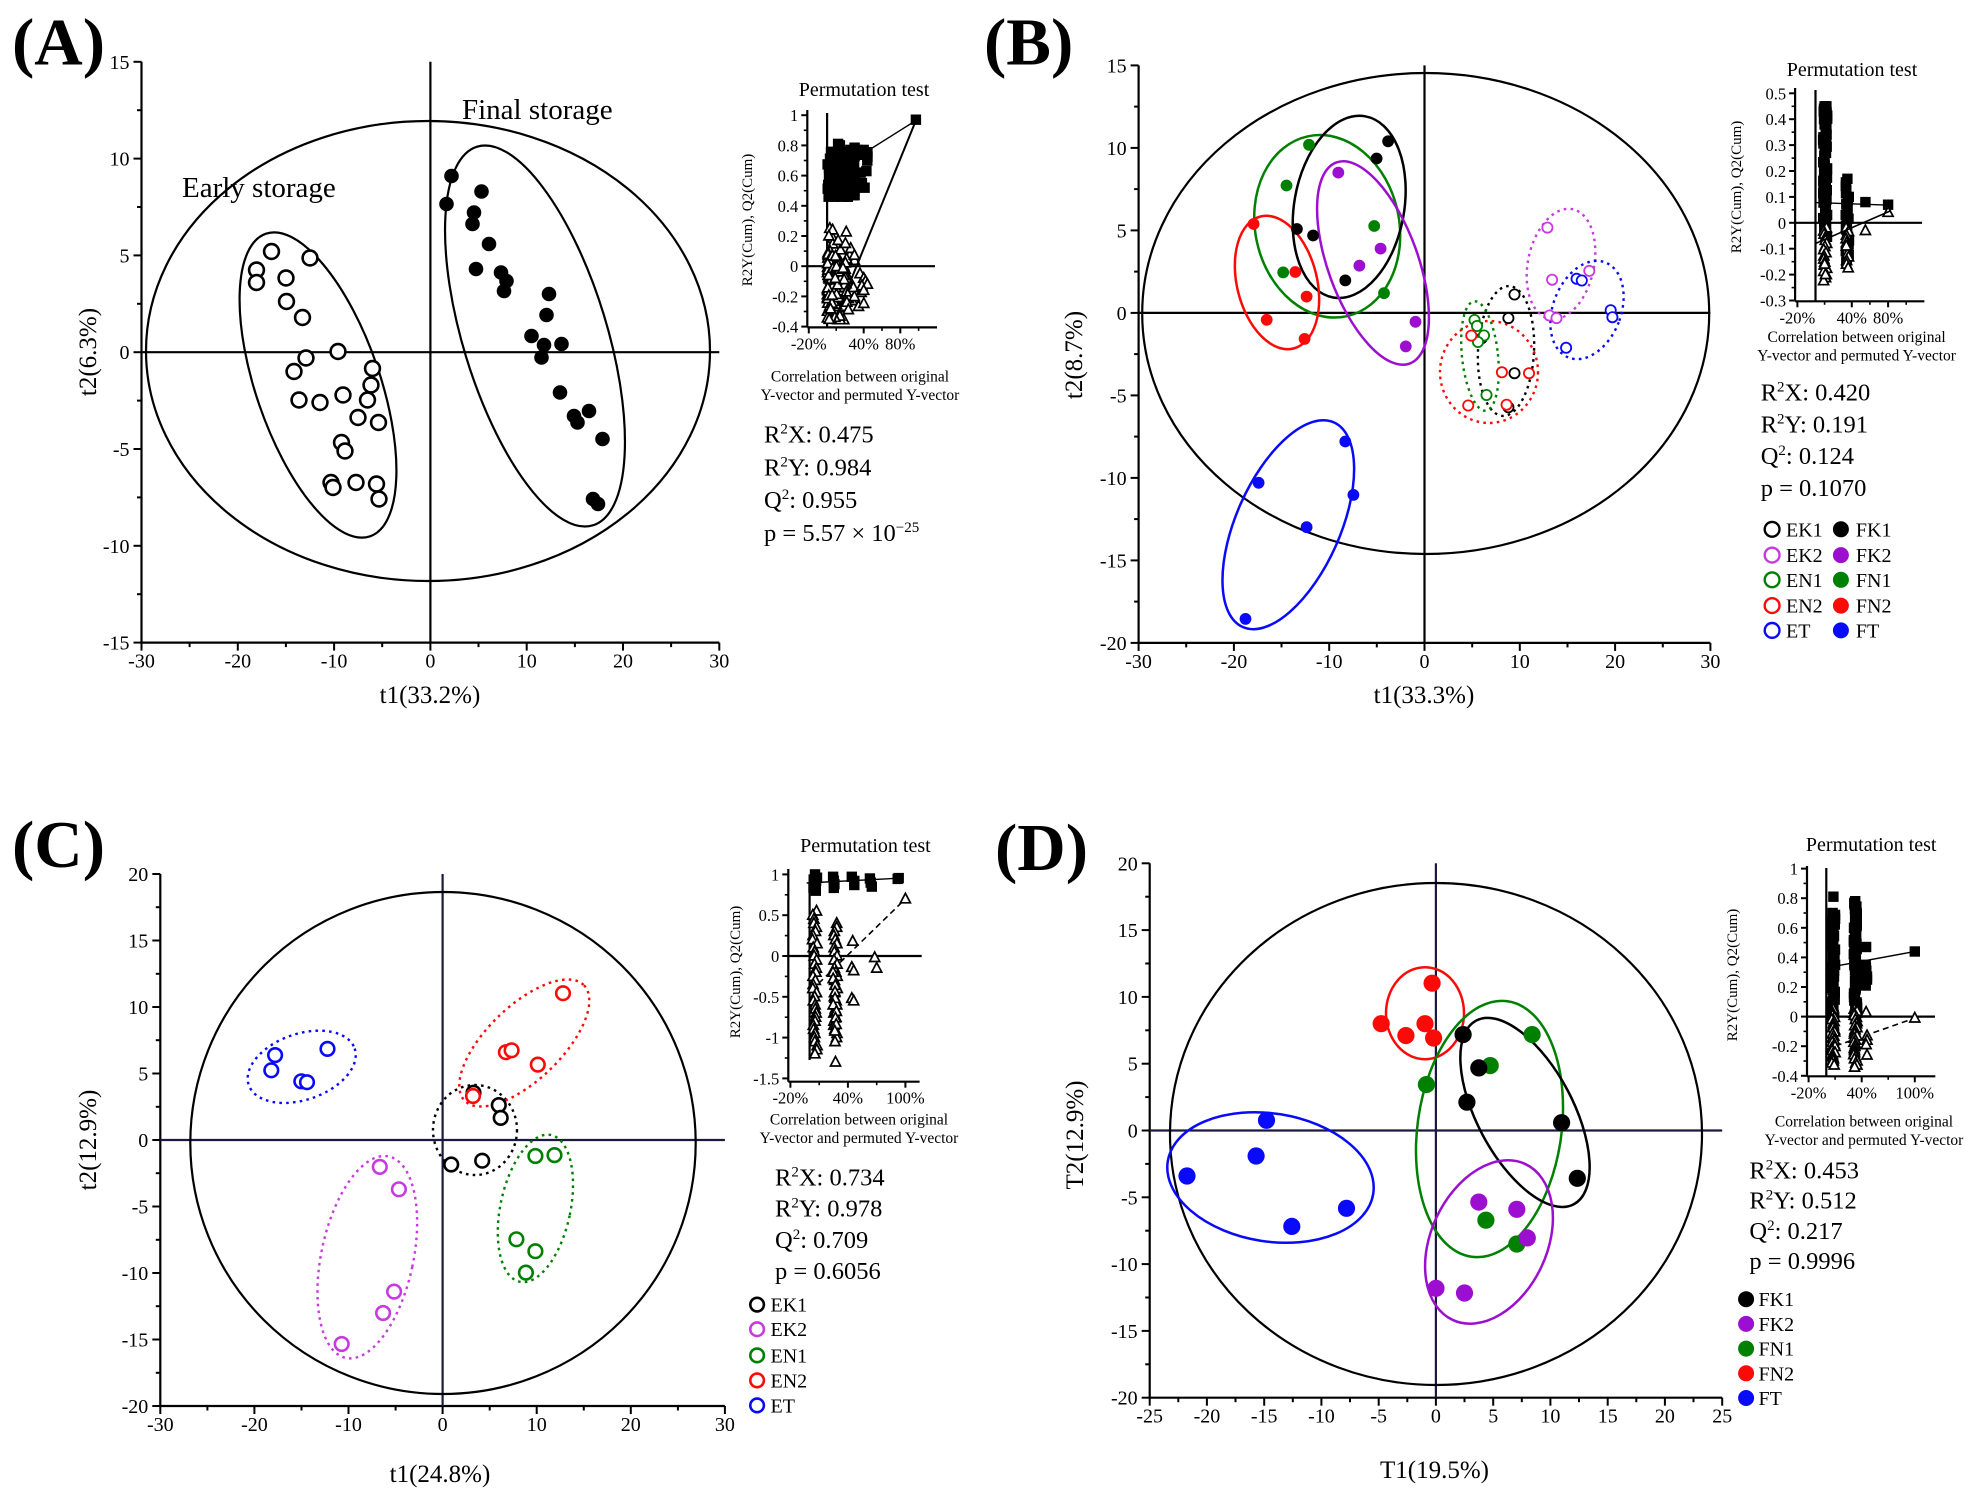 Image resolution: width=1965 pixels, height=1493 pixels. Describe the element at coordinates (1795, 1231) in the screenshot. I see `svg-text: Q2​: 0.217` at that location.